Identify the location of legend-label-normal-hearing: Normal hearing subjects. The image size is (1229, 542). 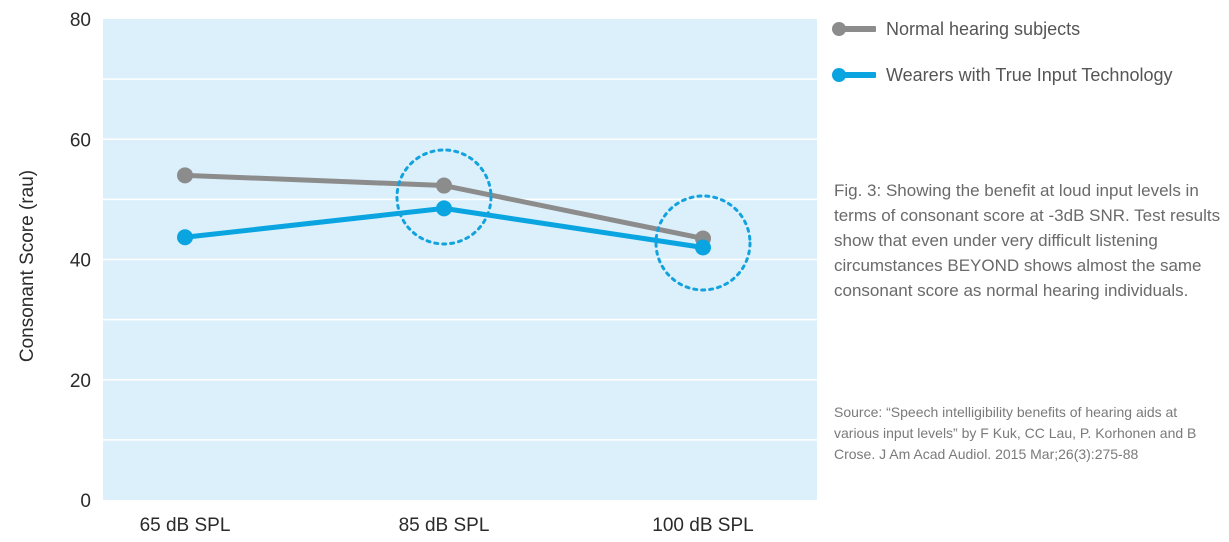
(983, 28).